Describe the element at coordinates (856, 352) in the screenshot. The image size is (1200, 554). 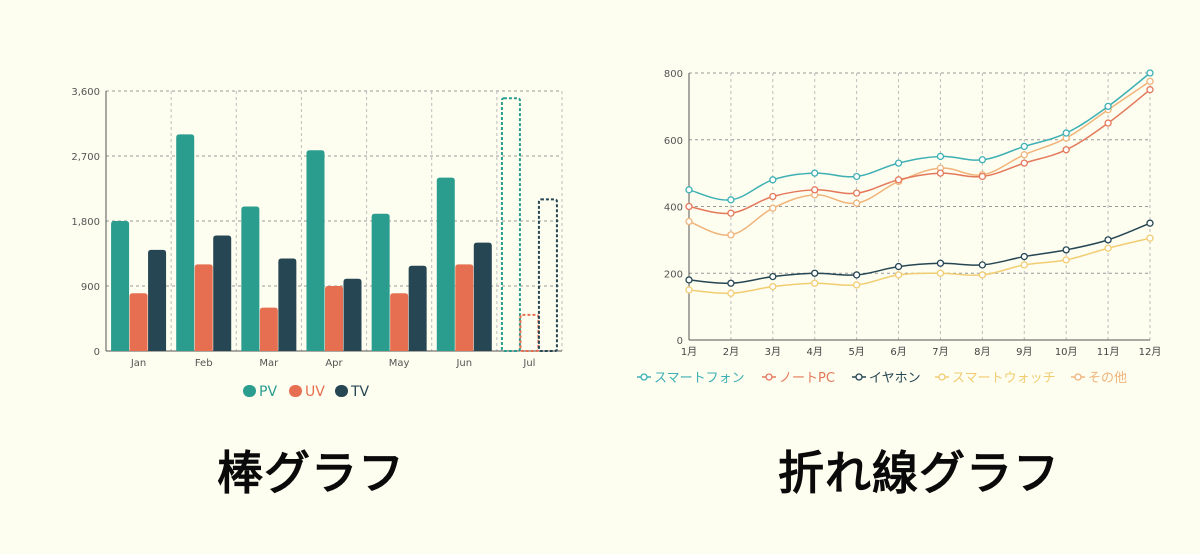
I see `line-x-tick-label: 5月` at that location.